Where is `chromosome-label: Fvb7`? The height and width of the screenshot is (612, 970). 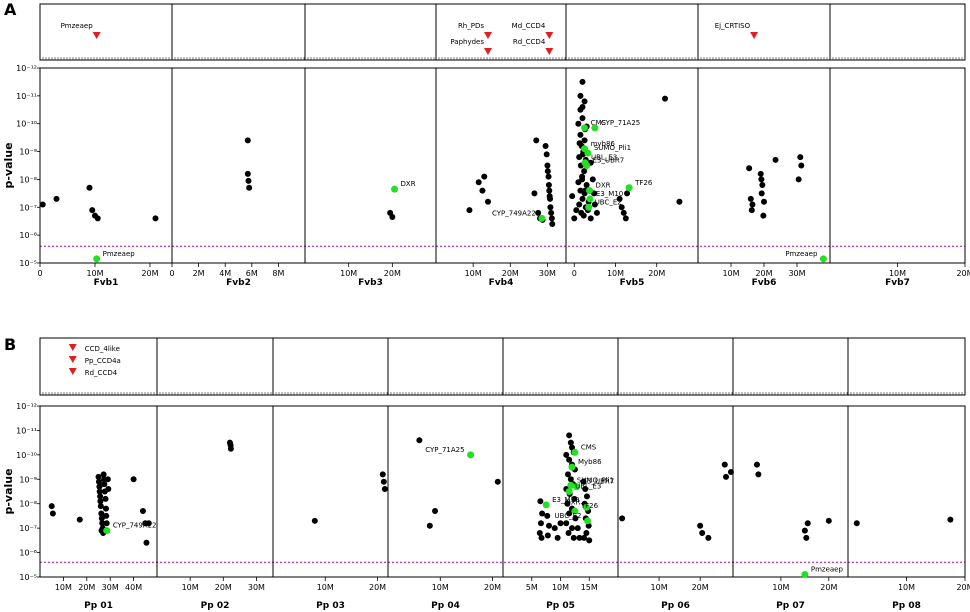 chromosome-label: Fvb7 is located at coordinates (897, 283).